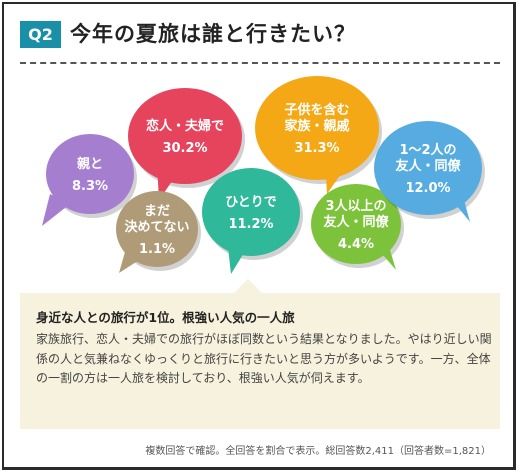 The image size is (522, 476). I want to click on bubble-value: 11.2%, so click(250, 224).